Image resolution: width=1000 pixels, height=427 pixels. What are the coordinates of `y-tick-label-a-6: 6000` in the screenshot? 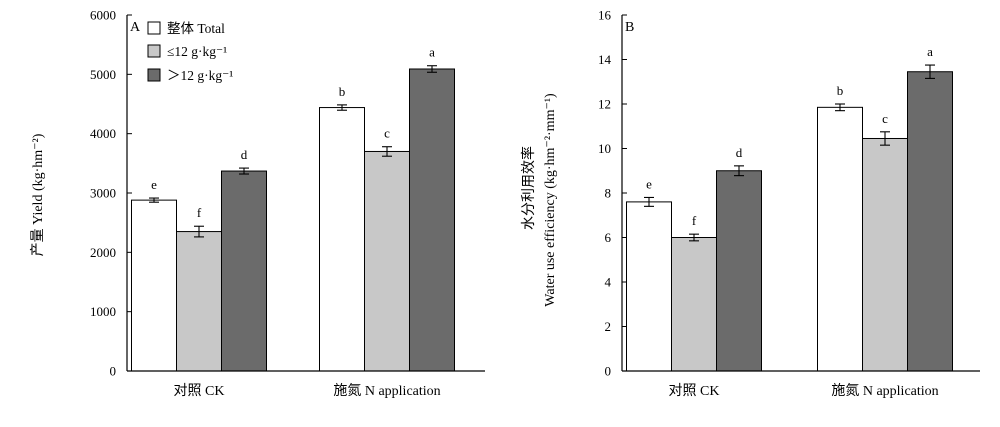 It's located at (103, 15).